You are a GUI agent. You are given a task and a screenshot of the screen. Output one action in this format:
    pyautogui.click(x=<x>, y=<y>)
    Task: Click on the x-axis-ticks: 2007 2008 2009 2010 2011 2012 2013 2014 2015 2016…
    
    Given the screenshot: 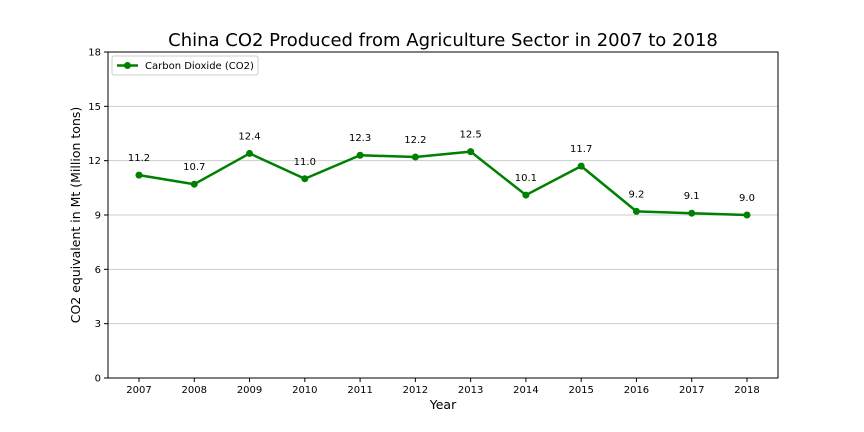 What is the action you would take?
    pyautogui.click(x=443, y=387)
    